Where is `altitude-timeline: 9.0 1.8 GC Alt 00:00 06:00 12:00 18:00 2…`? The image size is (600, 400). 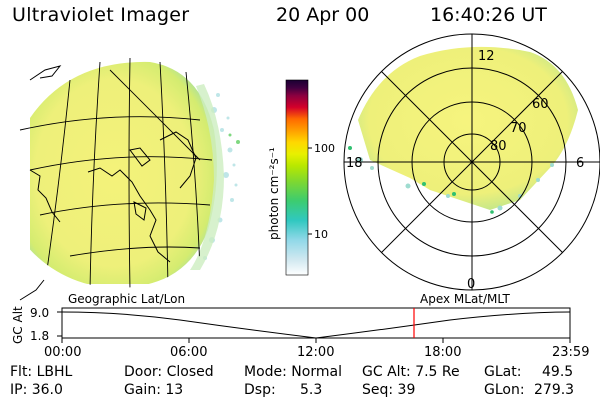
altitude-timeline: 9.0 1.8 GC Alt 00:00 06:00 12:00 18:00 2… is located at coordinates (300, 333).